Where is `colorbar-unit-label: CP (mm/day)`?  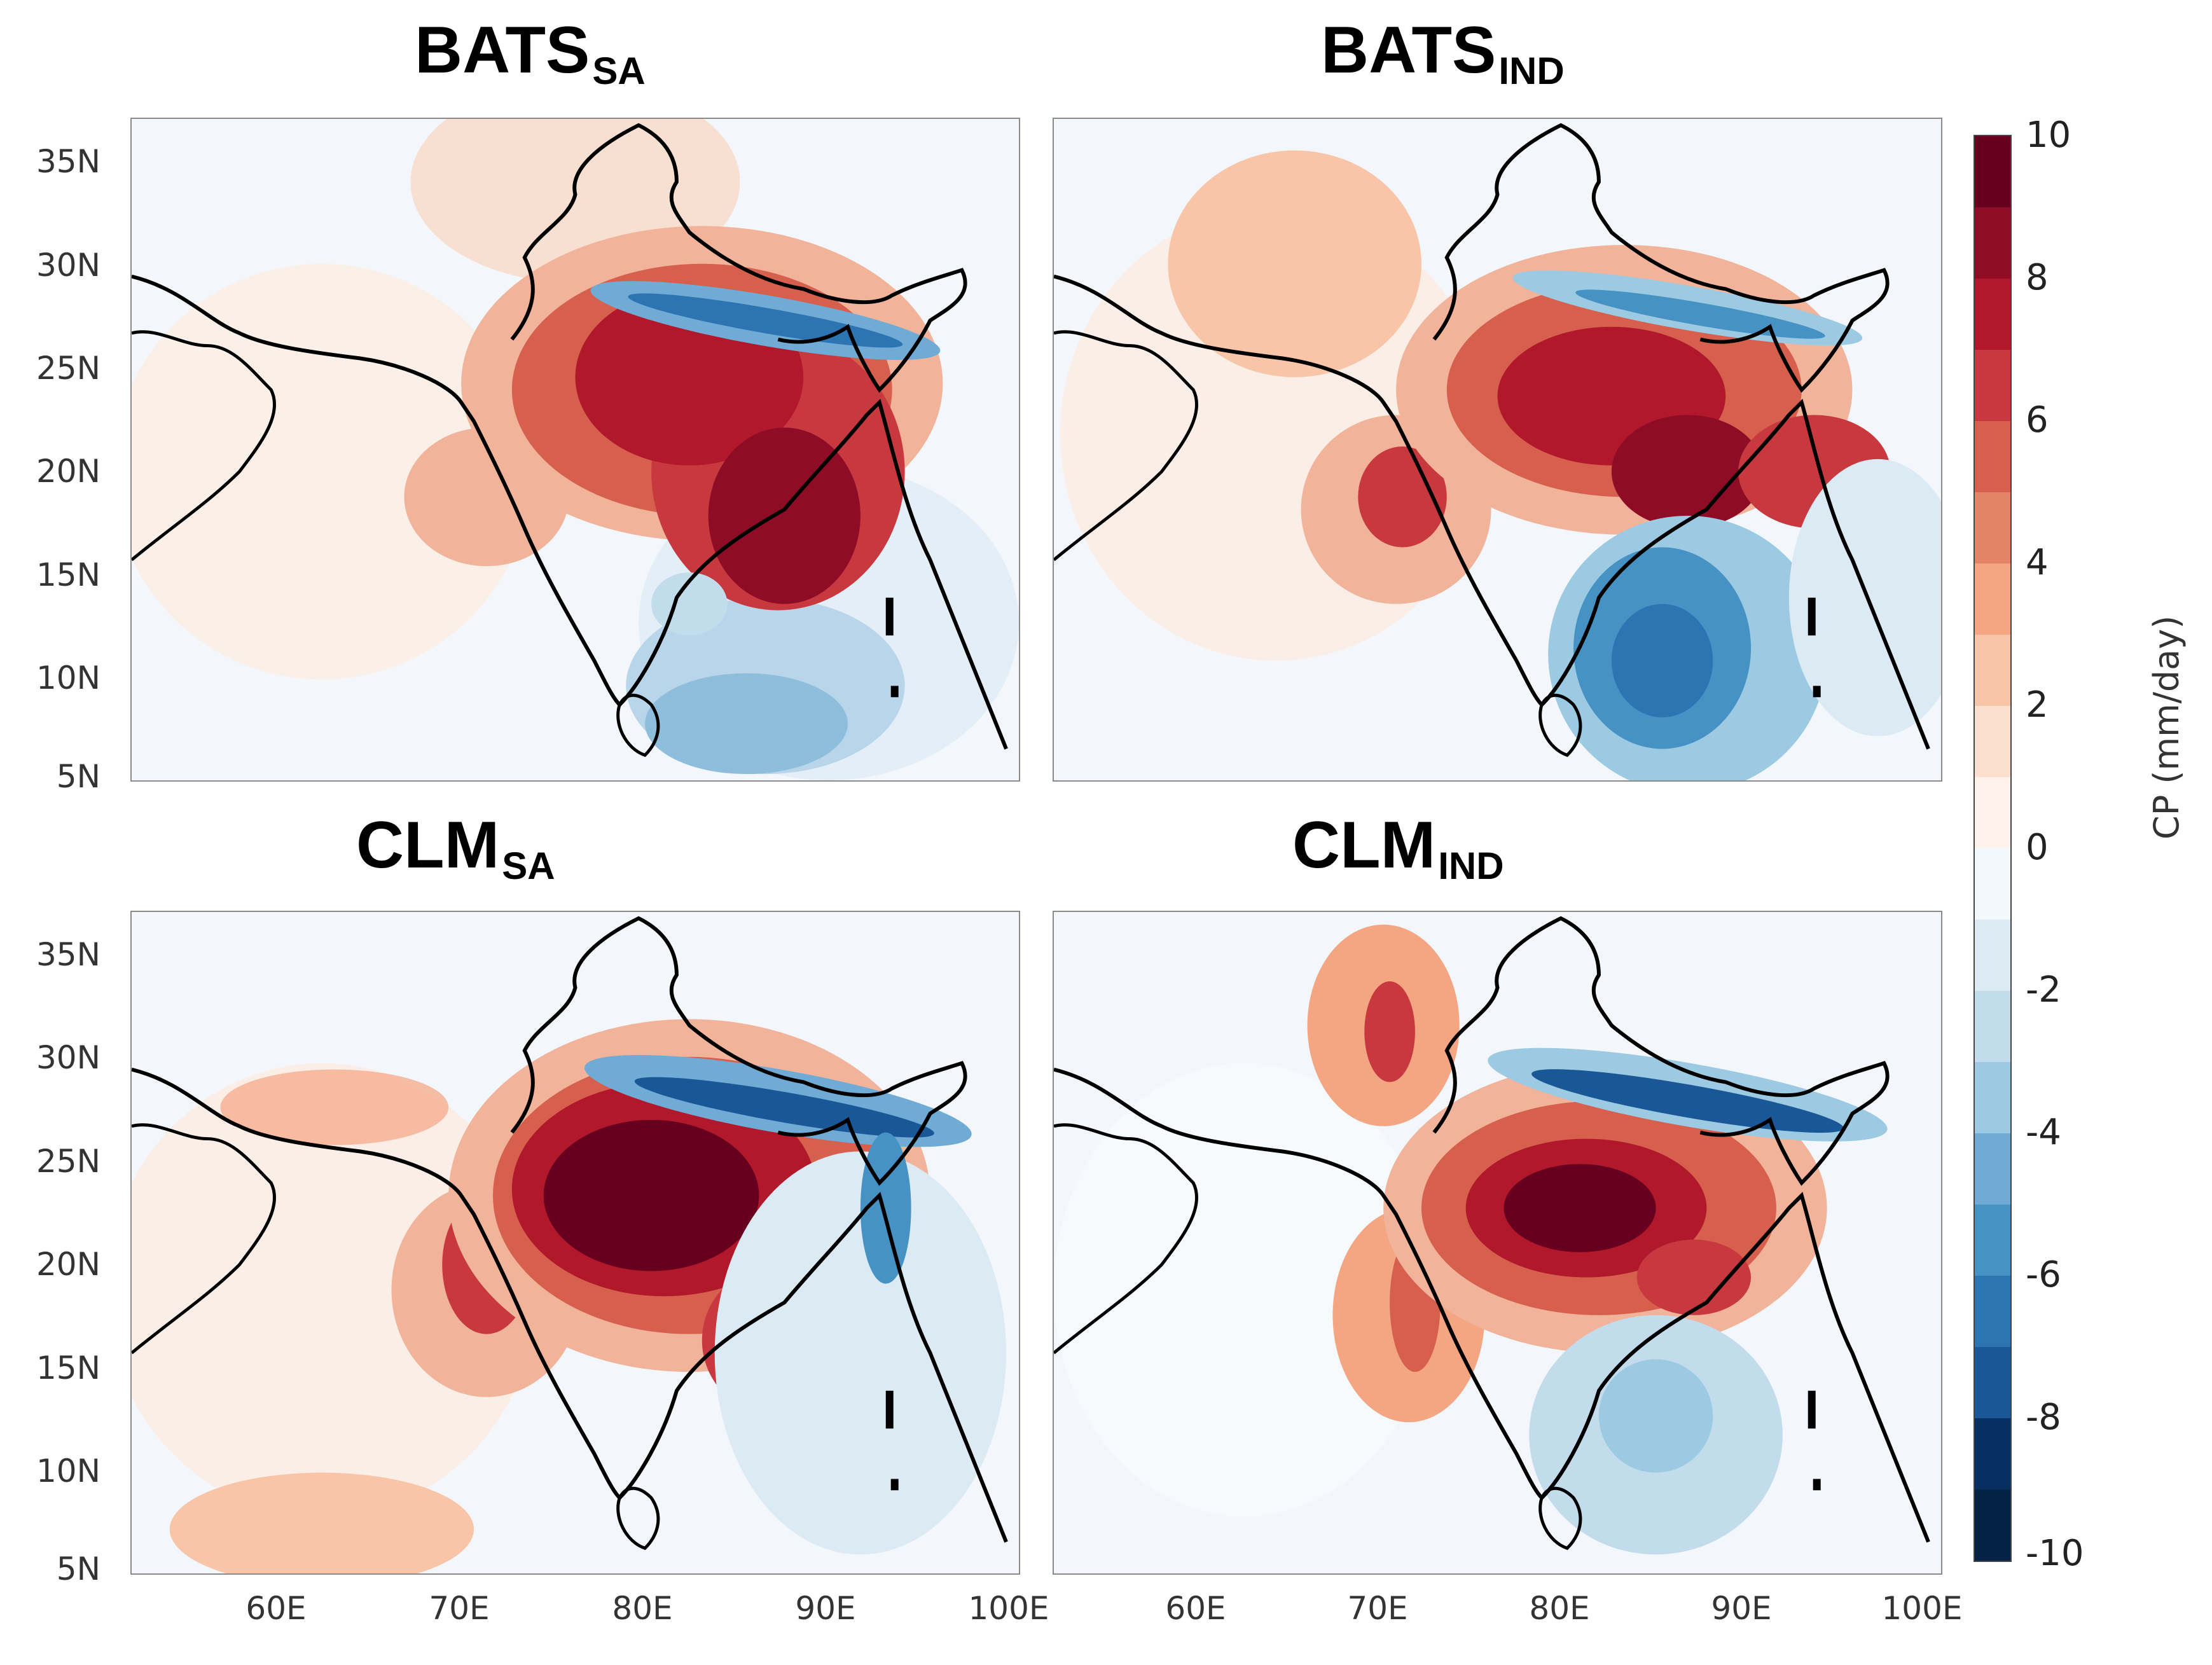 colorbar-unit-label: CP (mm/day) is located at coordinates (2166, 727).